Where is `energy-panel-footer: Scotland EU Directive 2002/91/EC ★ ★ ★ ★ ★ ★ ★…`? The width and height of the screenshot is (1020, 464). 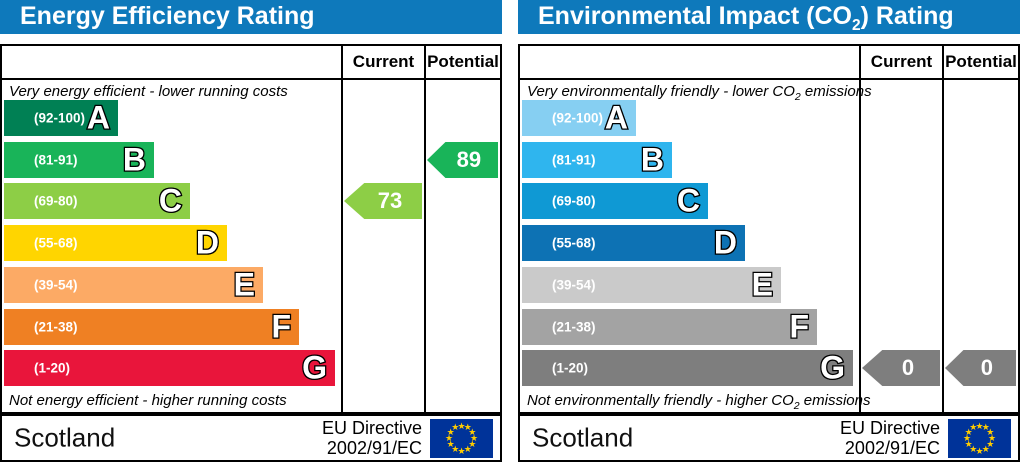
energy-panel-footer: Scotland EU Directive 2002/91/EC ★ ★ ★ ★ ★ ★ ★… is located at coordinates (251, 438).